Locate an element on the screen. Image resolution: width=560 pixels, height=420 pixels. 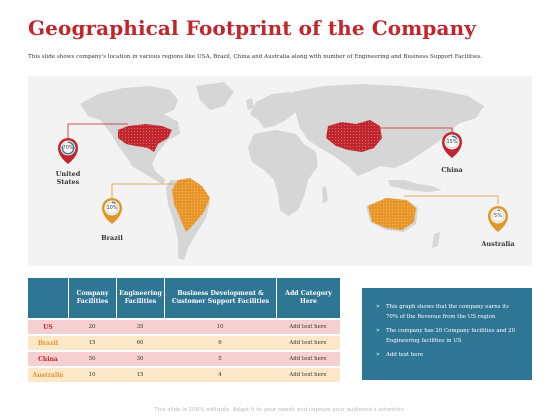
us-label-line1: United is located at coordinates (68, 174).